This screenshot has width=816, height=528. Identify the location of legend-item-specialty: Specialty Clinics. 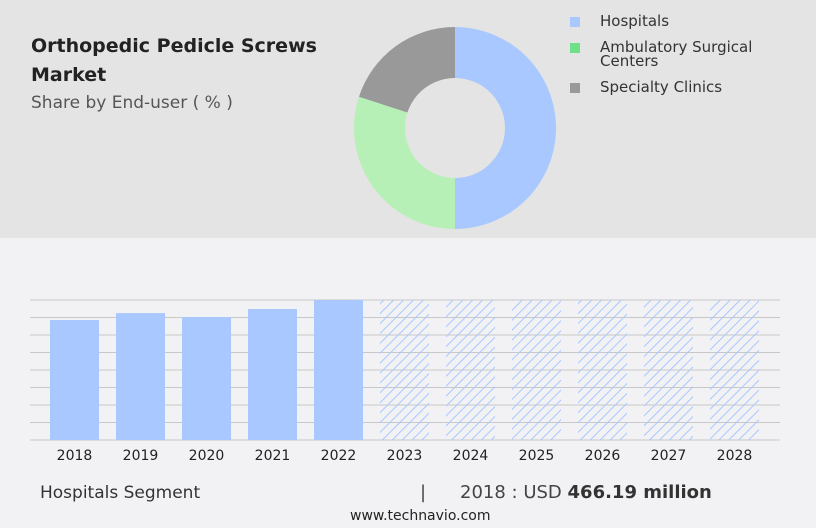
(670, 87).